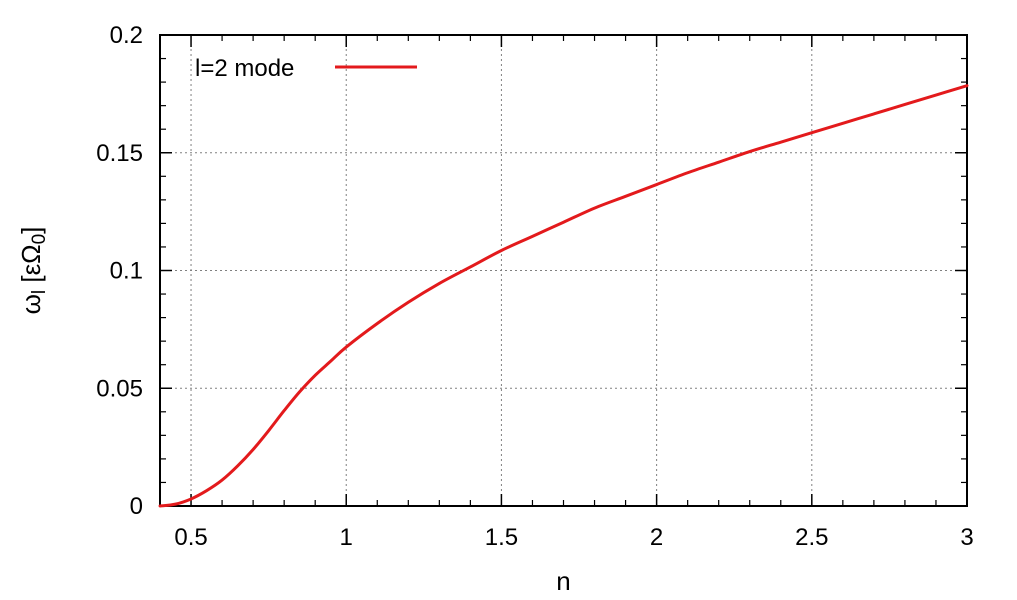 The image size is (1017, 600). I want to click on y-axis-label-unit-close: ], so click(31, 230).